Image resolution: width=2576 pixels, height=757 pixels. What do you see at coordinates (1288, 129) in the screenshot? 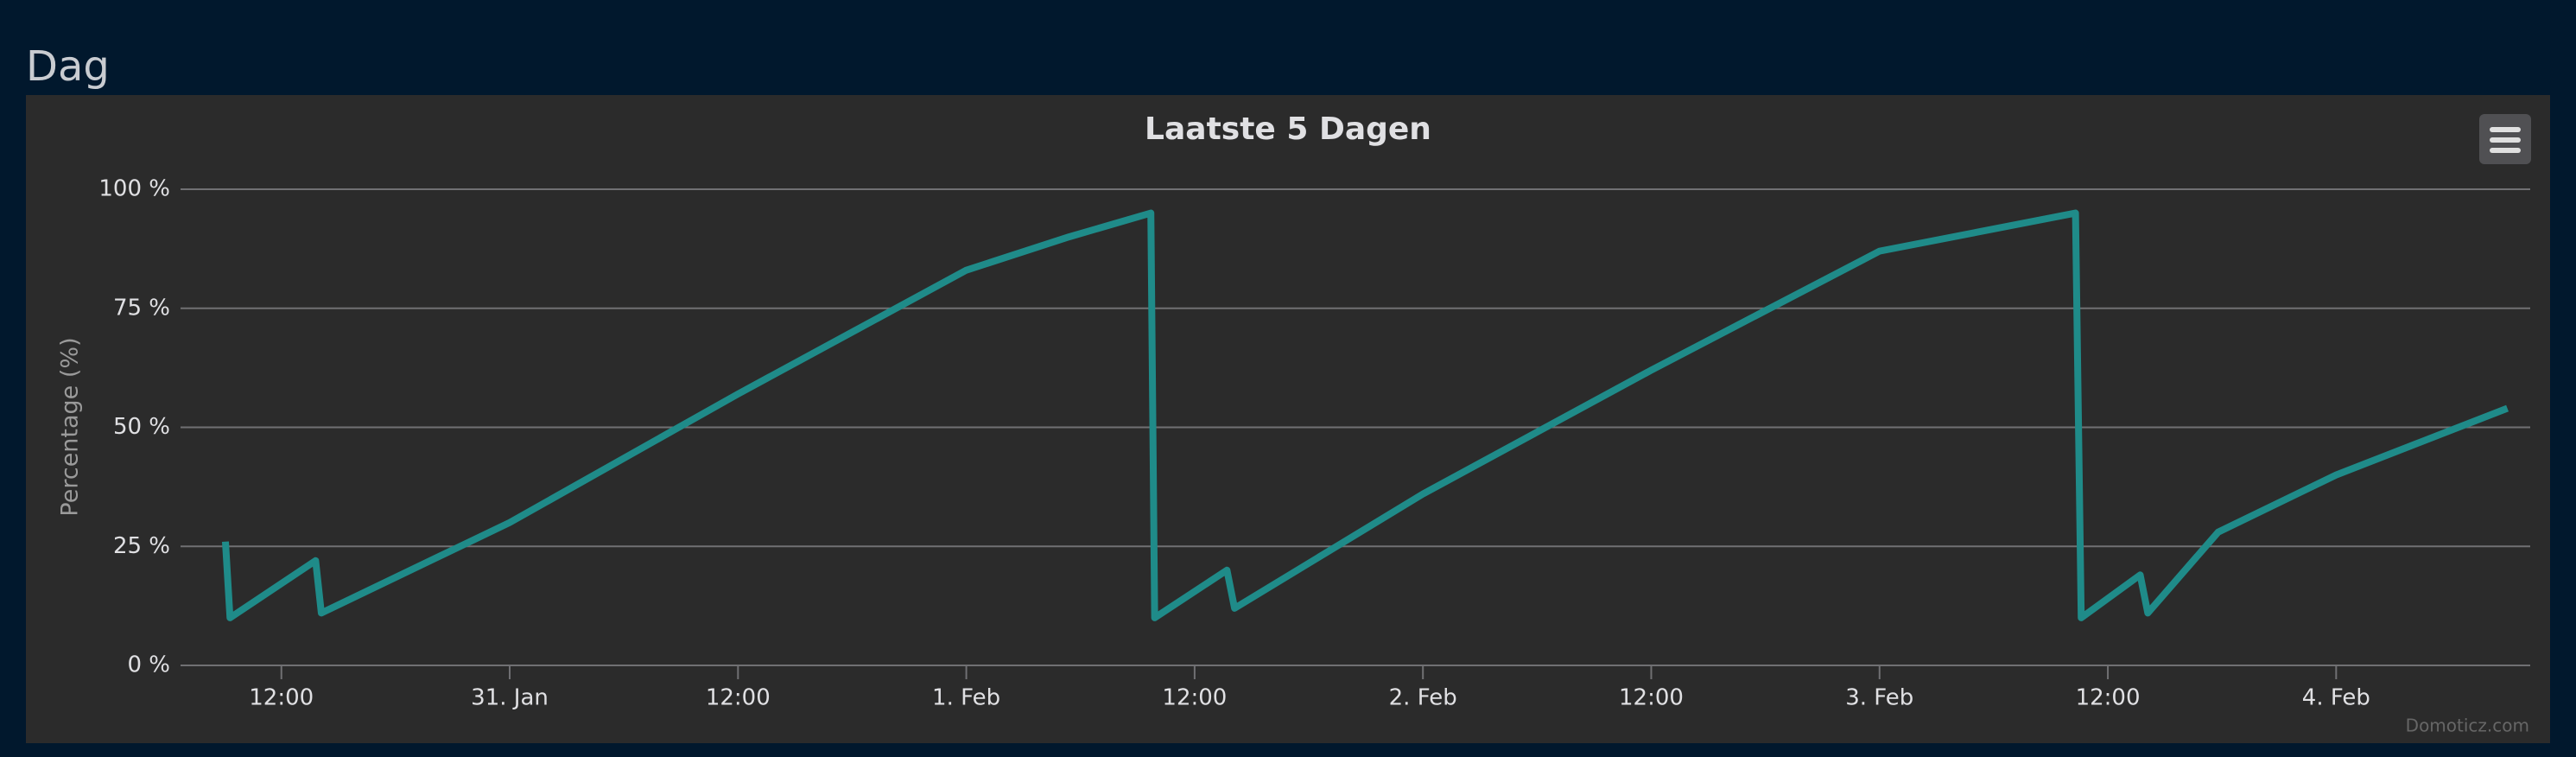
I see `chart-title: Laatste 5 Dagen` at bounding box center [1288, 129].